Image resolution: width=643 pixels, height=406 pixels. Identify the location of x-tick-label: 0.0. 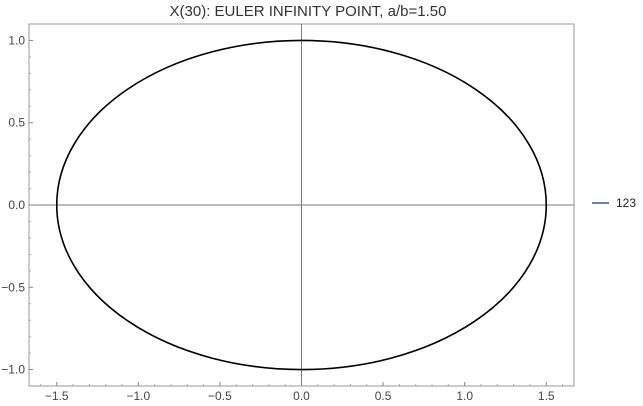
(301, 396).